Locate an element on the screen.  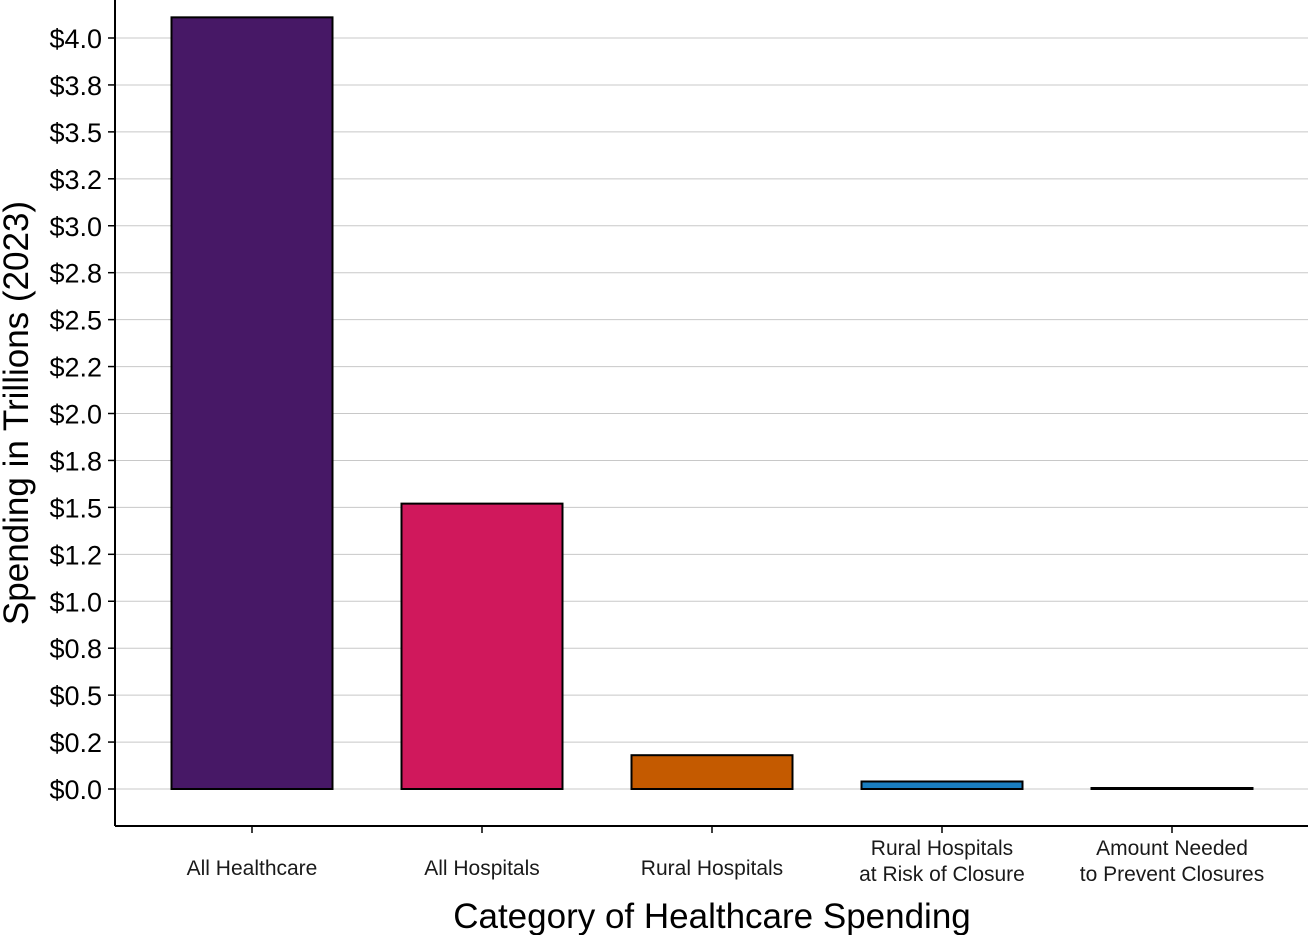
y-tick-label: $2.0 is located at coordinates (75, 415).